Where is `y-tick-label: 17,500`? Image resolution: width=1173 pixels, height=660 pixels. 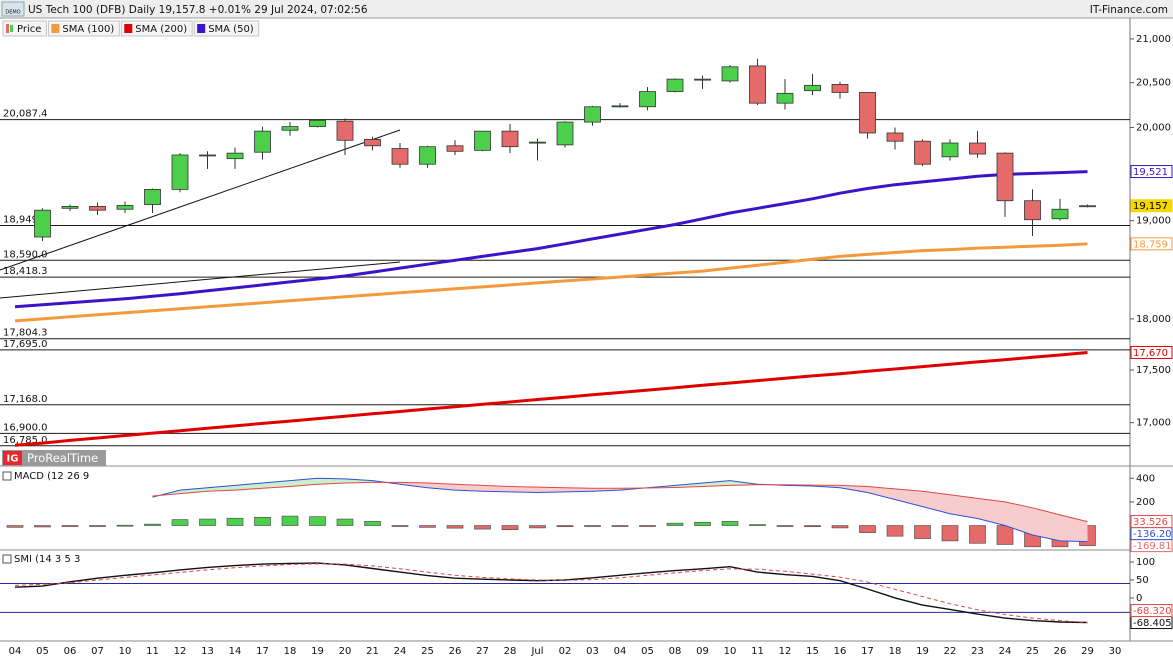 y-tick-label: 17,500 is located at coordinates (1153, 370).